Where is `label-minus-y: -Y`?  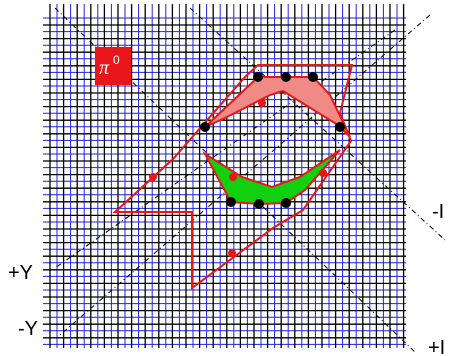
label-minus-y: -Y is located at coordinates (28, 329).